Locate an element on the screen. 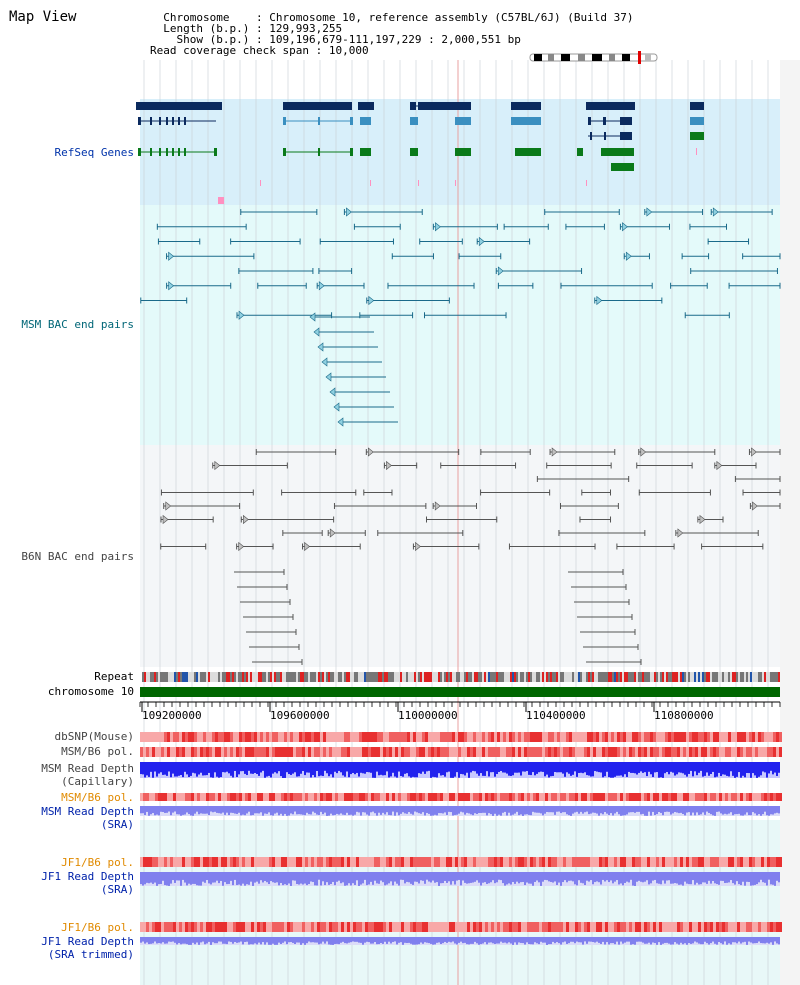  refseq-genes-track is located at coordinates (420, 153).